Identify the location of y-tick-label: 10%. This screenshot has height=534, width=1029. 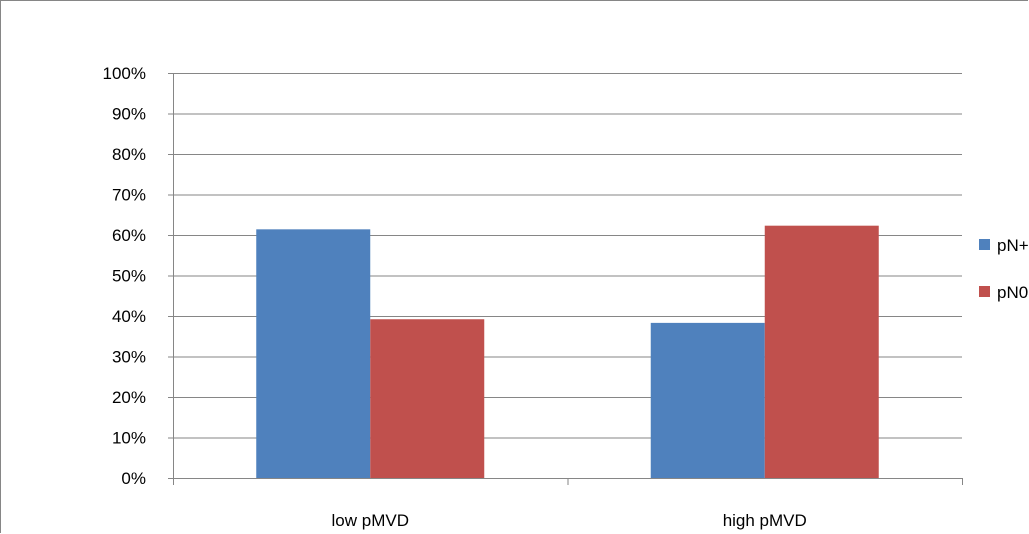
(129, 438).